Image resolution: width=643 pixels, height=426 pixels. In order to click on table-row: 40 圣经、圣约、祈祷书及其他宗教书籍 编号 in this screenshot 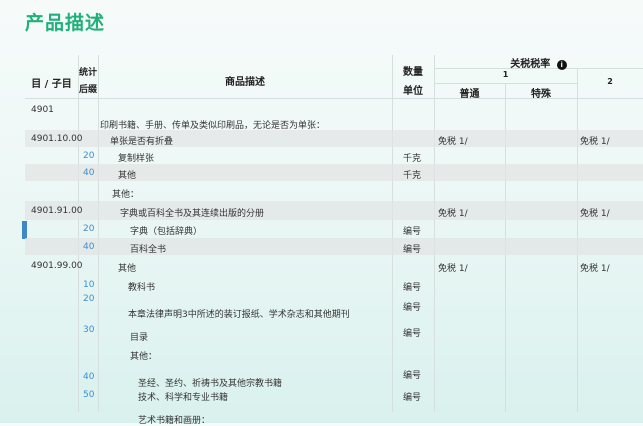, I will do `click(334, 373)`.